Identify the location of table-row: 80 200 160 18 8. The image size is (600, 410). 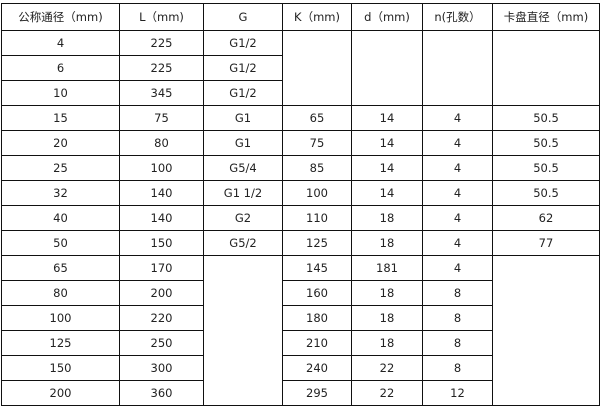
(300, 293).